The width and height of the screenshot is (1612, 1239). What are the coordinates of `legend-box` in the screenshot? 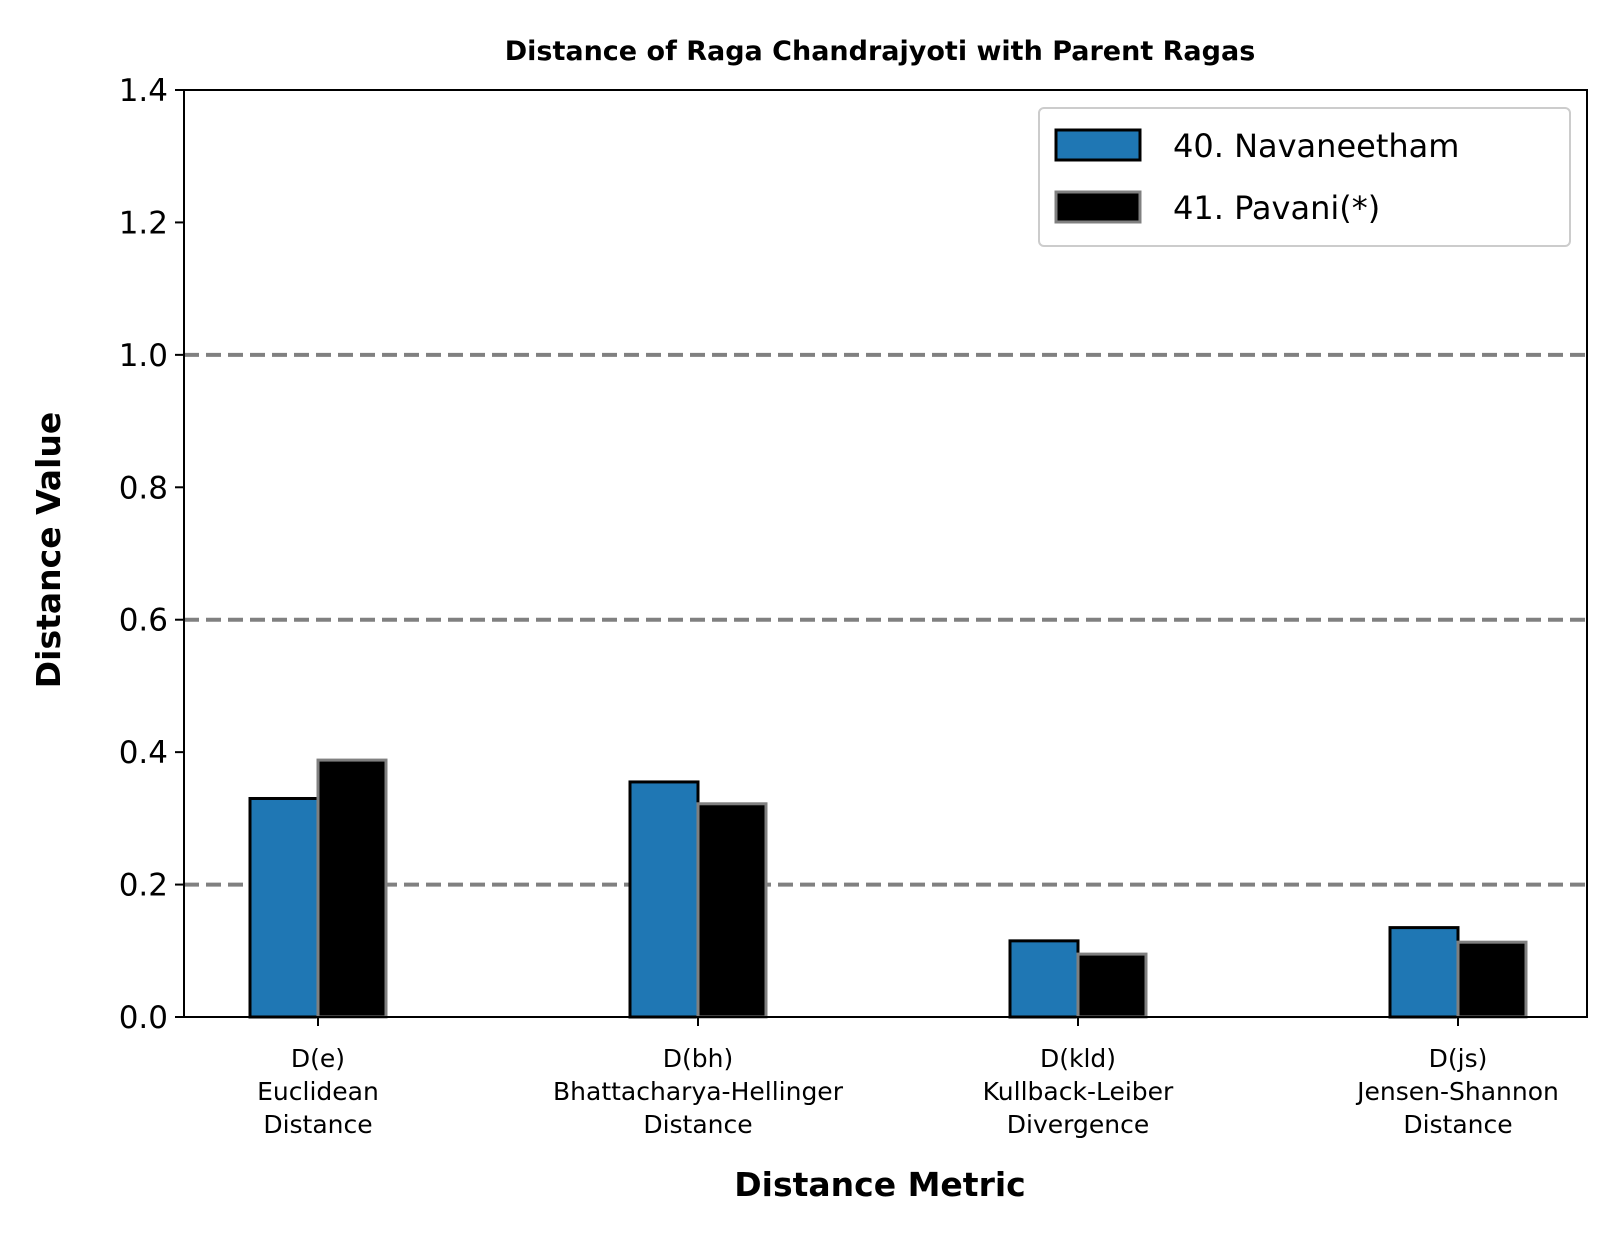 It's located at (1304, 177).